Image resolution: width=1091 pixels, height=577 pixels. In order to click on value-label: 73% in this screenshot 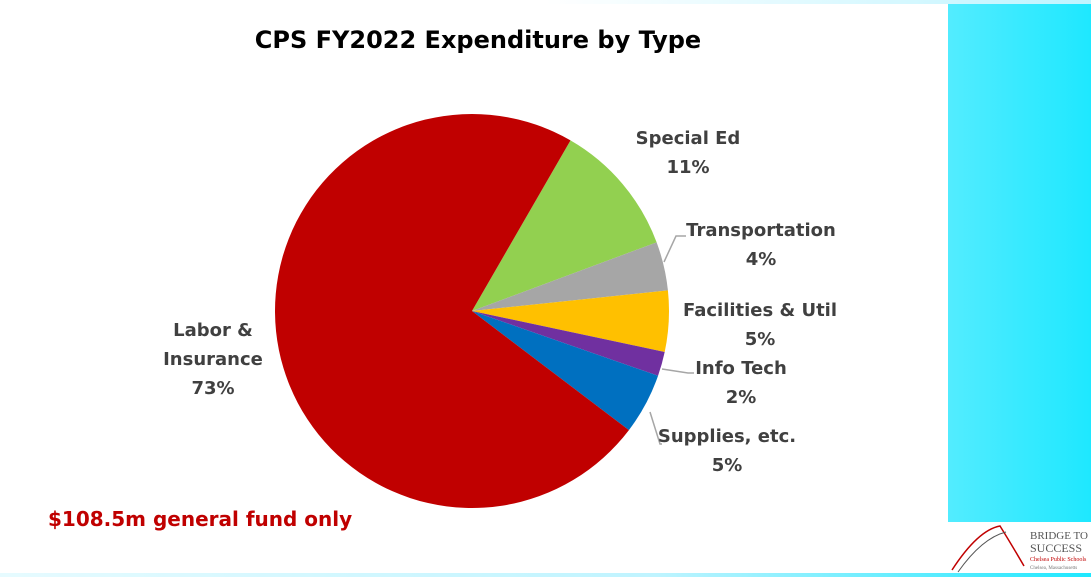, I will do `click(213, 388)`.